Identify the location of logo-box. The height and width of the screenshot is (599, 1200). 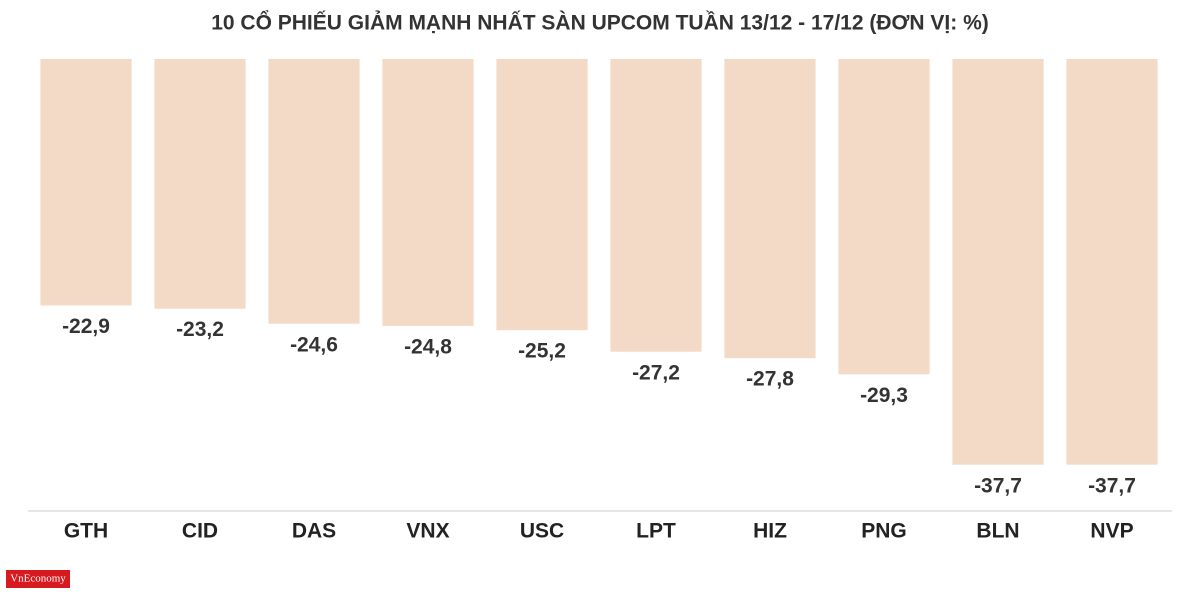
(38, 579).